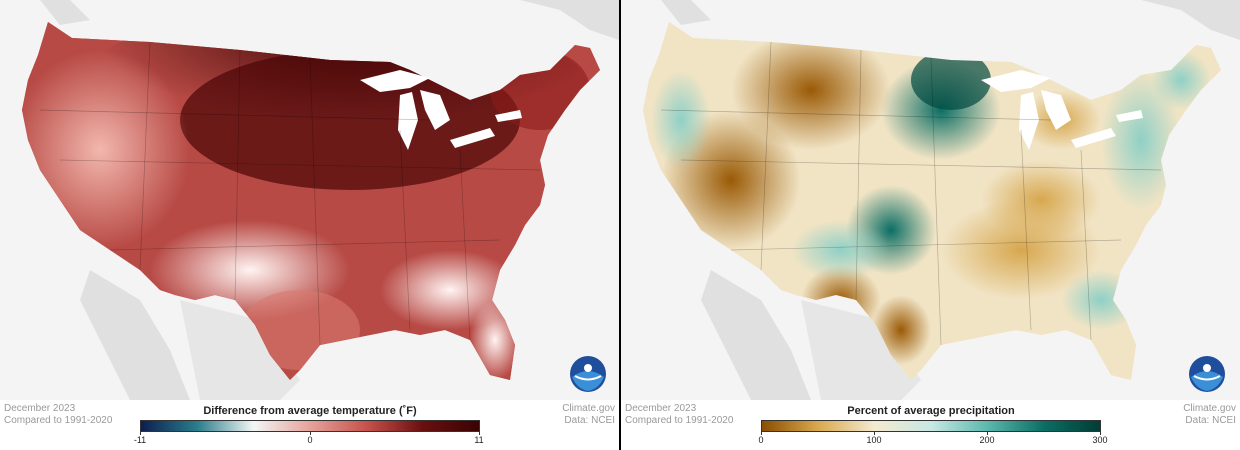 This screenshot has height=450, width=1240. Describe the element at coordinates (310, 426) in the screenshot. I see `temperature-legend-bar` at that location.